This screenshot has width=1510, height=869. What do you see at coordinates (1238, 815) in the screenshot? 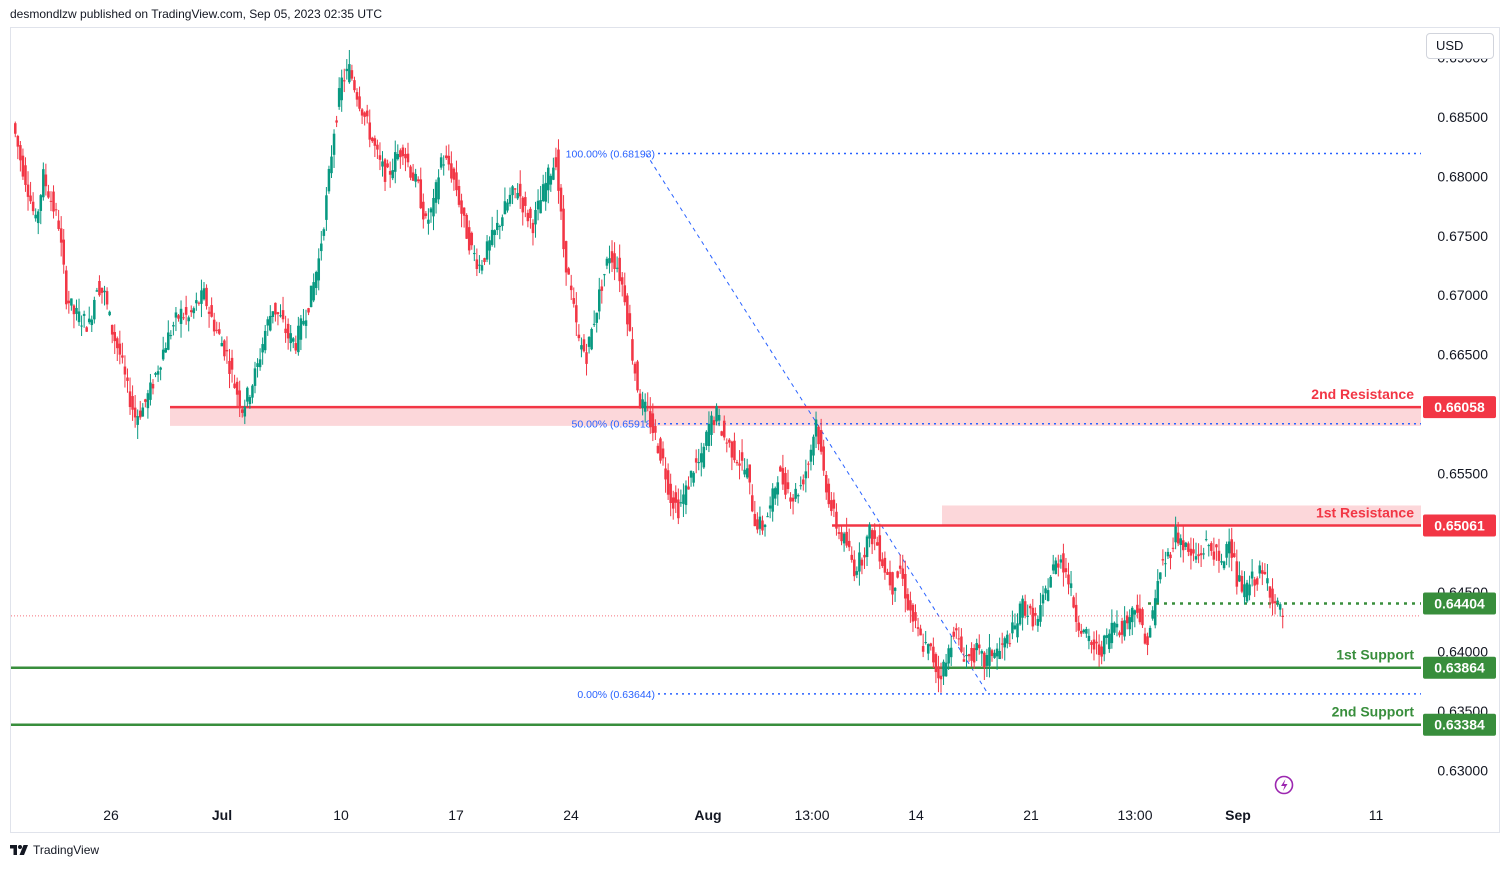
I see `x-tick-label: Sep` at bounding box center [1238, 815].